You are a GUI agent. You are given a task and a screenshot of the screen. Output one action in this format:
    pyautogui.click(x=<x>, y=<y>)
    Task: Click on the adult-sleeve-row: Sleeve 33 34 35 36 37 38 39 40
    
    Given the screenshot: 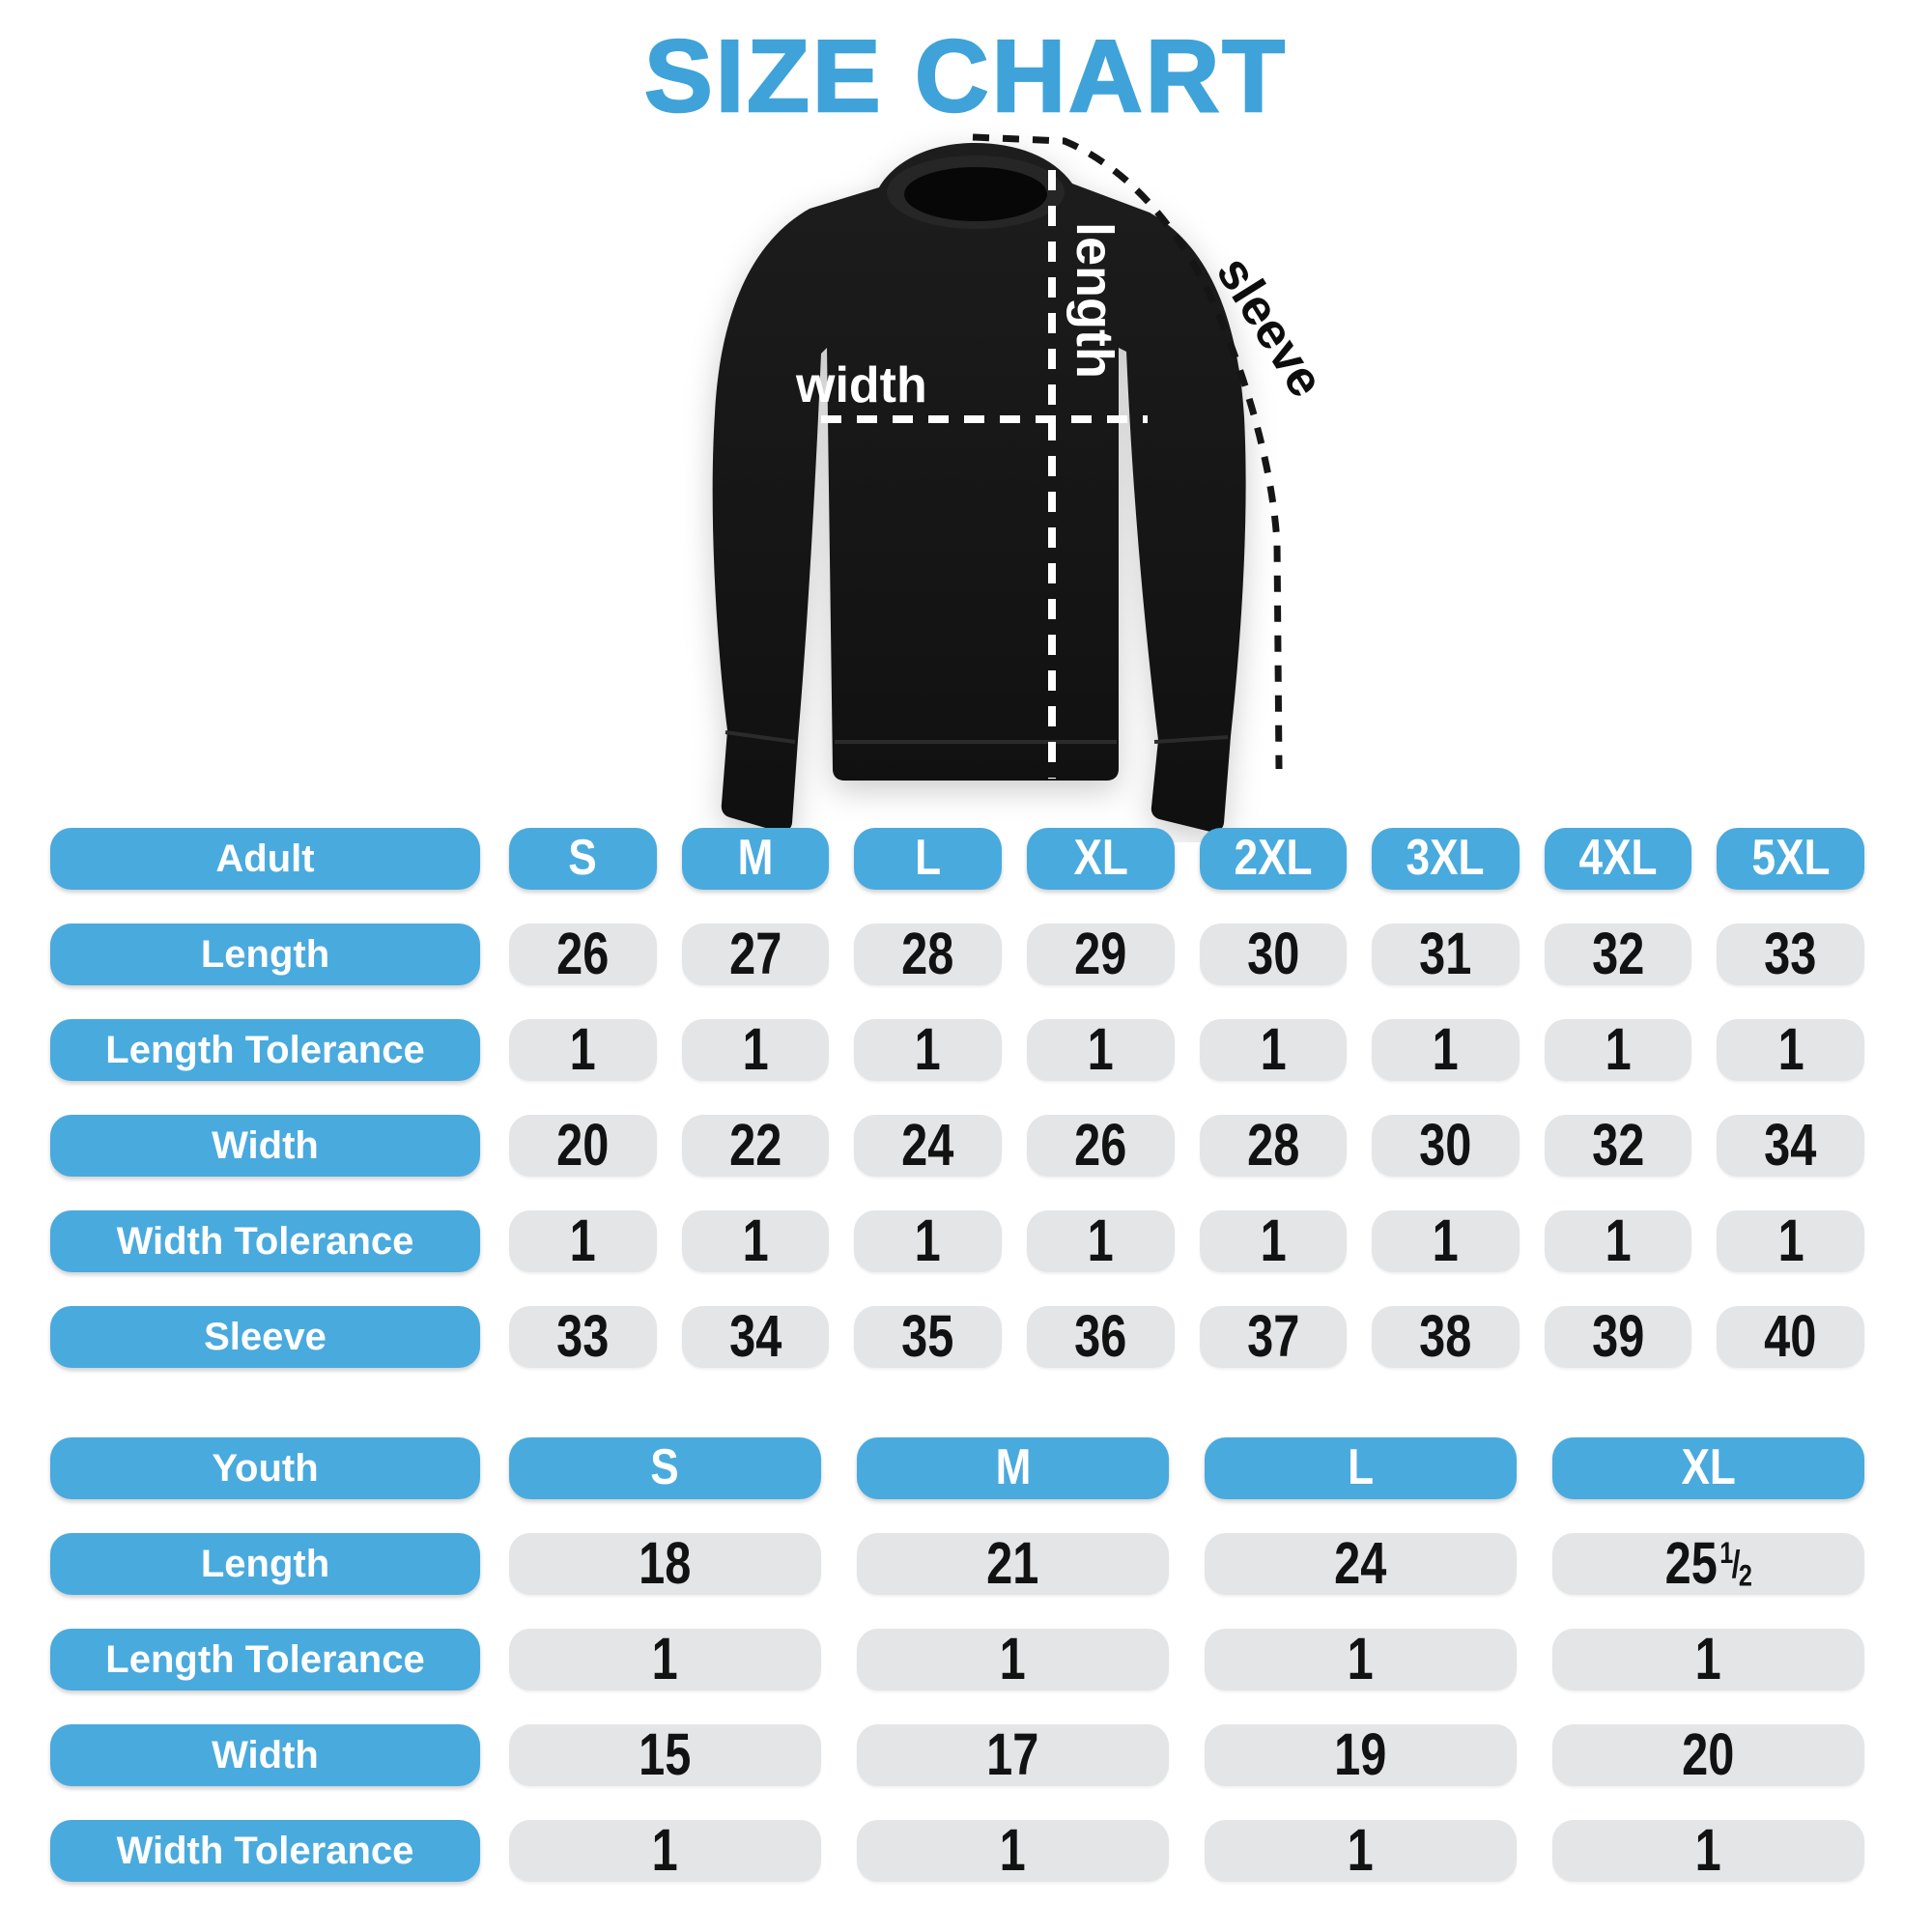 What is the action you would take?
    pyautogui.click(x=957, y=1337)
    